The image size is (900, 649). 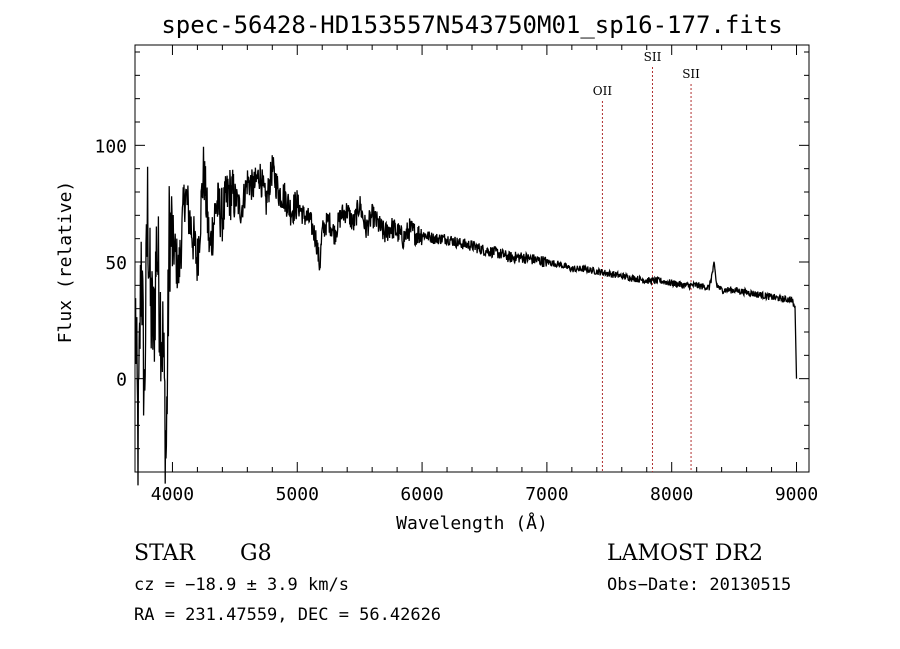 I want to click on redshift-velocity: cz = −18.9 ± 3.9 km/s, so click(x=241, y=585).